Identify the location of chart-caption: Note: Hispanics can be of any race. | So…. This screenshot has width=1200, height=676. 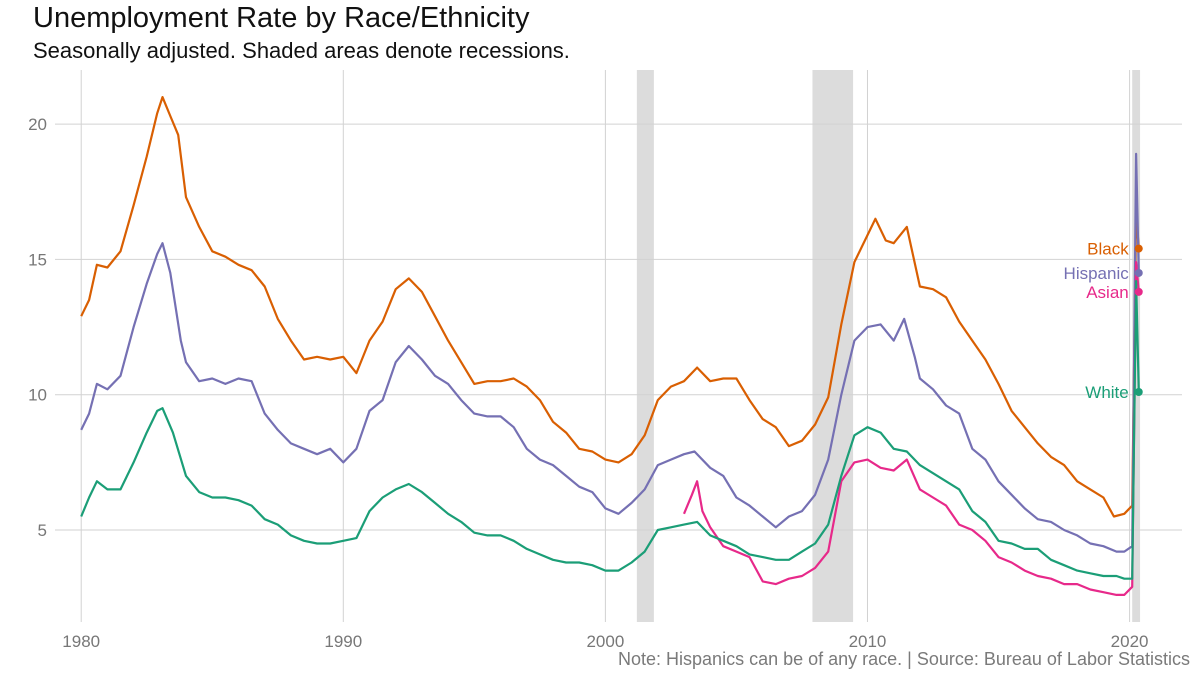
(904, 659).